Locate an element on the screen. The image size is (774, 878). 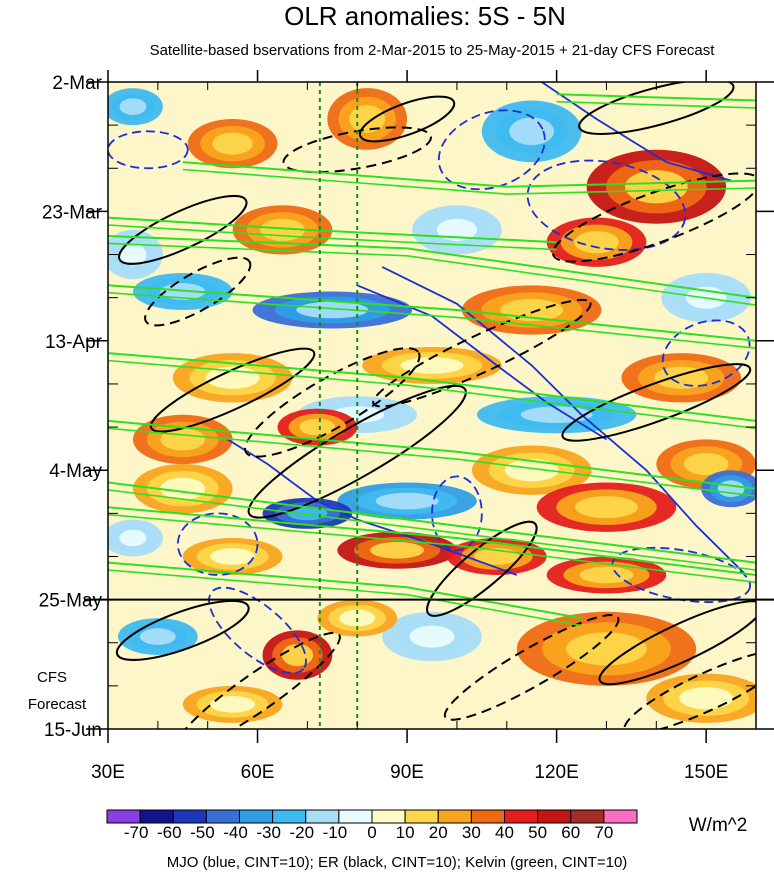
x-tick-label: 120E is located at coordinates (556, 772).